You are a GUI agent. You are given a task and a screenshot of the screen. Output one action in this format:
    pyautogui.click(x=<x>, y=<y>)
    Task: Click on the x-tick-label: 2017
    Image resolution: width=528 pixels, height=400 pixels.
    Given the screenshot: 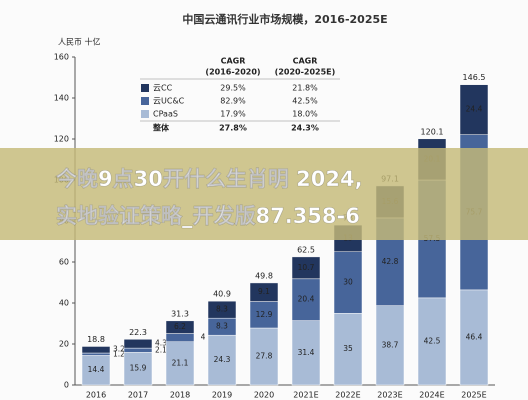 What is the action you would take?
    pyautogui.click(x=138, y=395)
    